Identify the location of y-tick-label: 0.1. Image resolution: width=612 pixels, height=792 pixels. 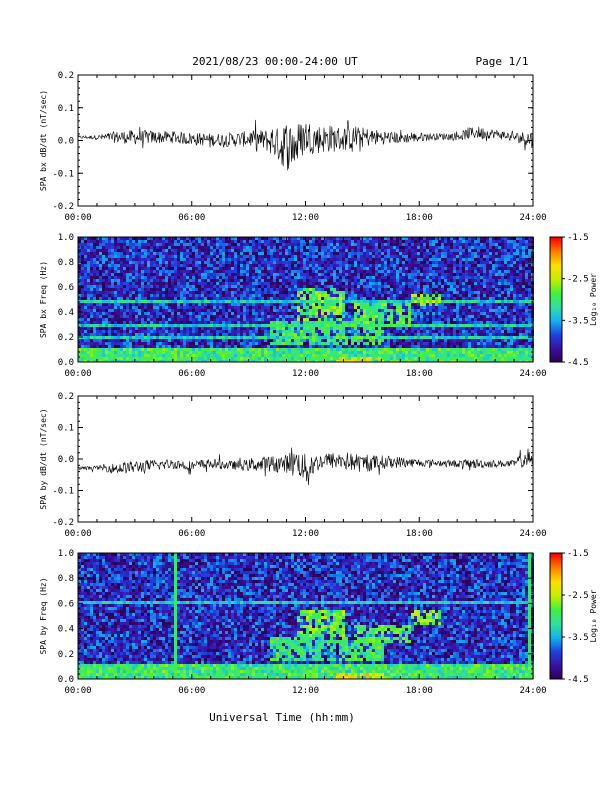
(66, 109).